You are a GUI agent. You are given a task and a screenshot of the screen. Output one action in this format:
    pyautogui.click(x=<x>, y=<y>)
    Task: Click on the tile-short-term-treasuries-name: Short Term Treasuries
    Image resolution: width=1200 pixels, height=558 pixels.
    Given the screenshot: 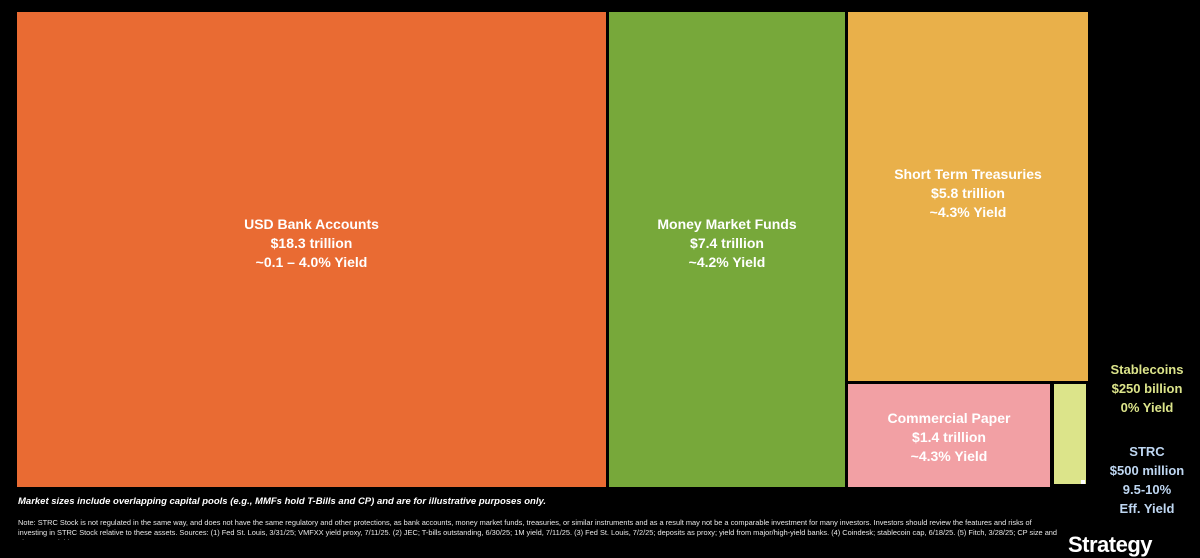 What is the action you would take?
    pyautogui.click(x=968, y=174)
    